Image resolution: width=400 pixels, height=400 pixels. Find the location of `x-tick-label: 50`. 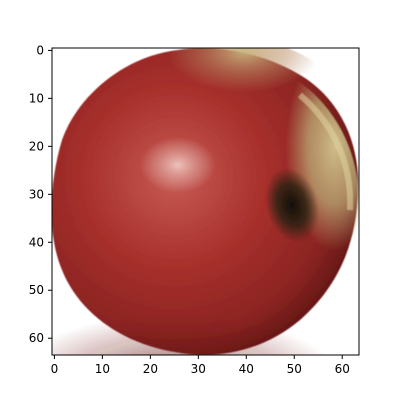

x-tick-label: 50 is located at coordinates (294, 369).